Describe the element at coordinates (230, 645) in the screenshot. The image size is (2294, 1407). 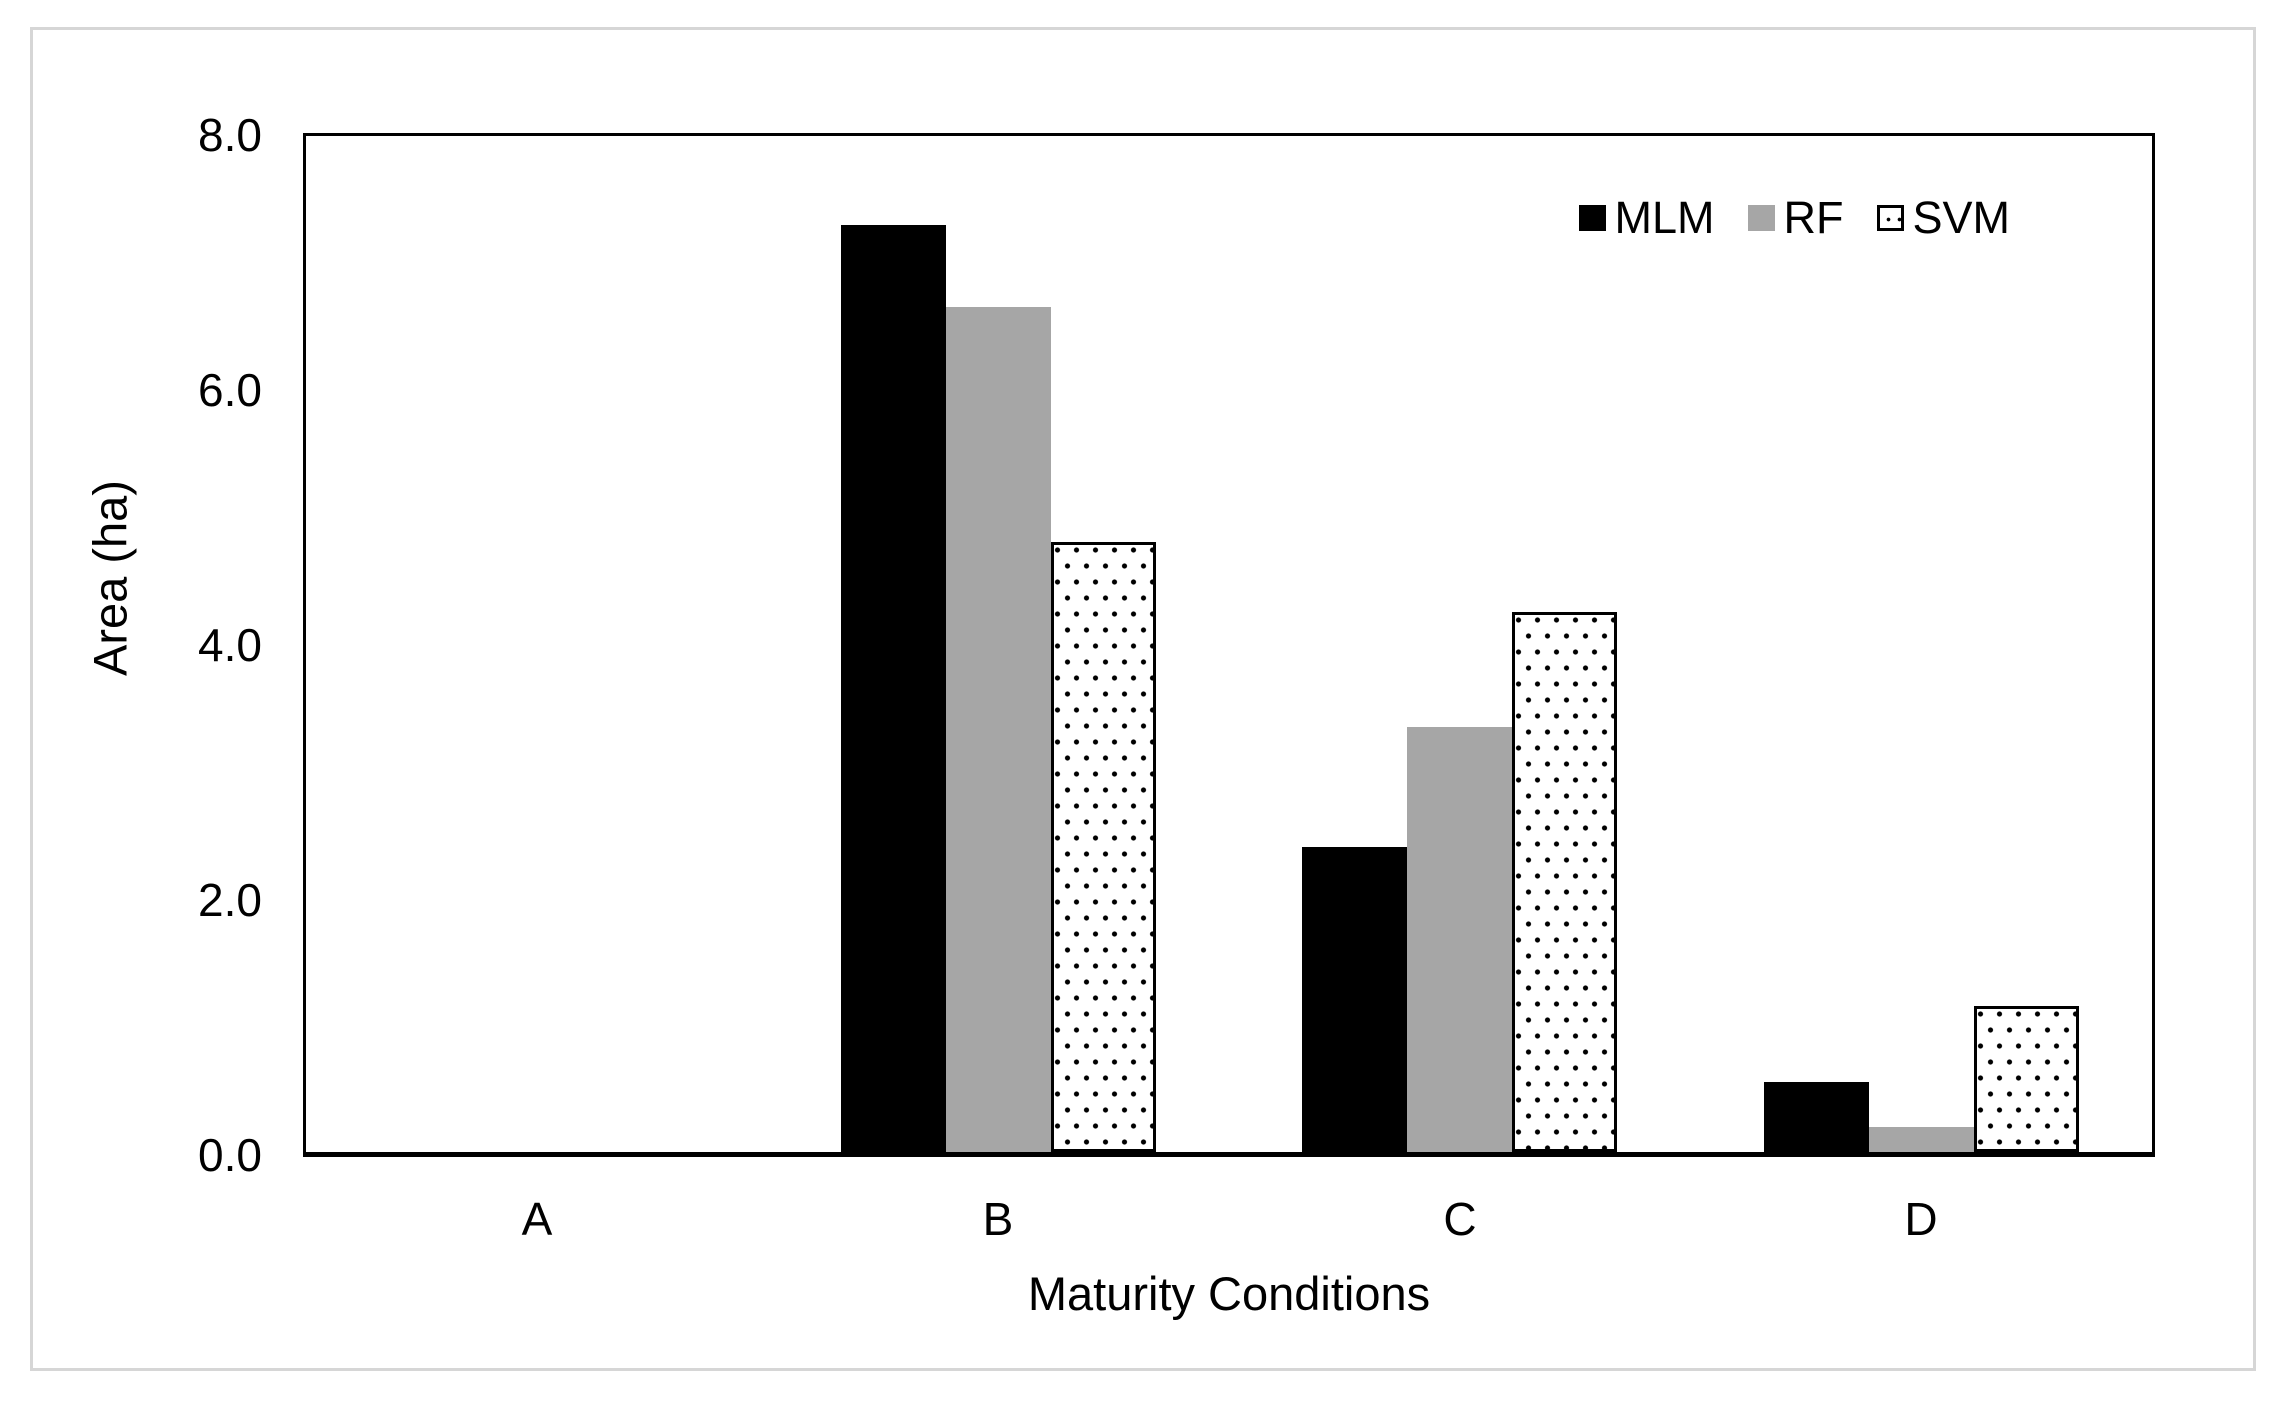
I see `y-tick-4.0: 4.0` at that location.